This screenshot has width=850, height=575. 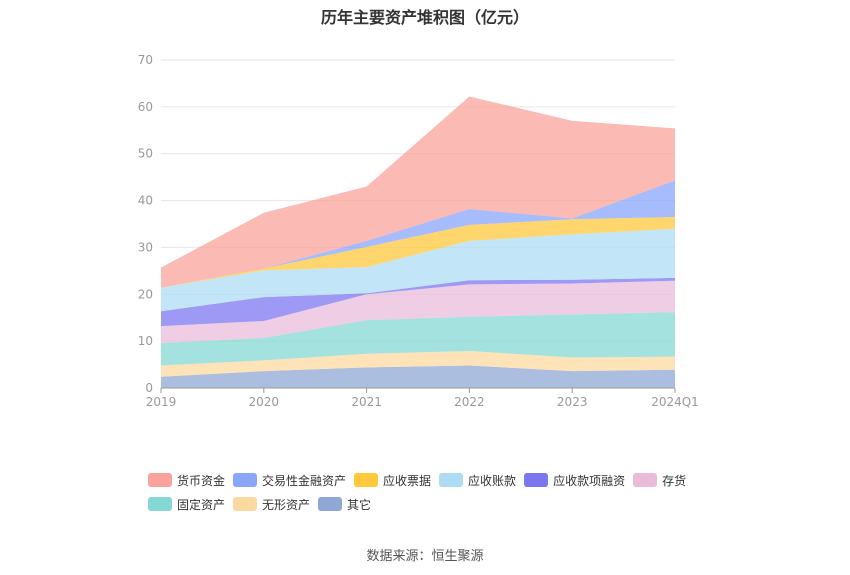 What do you see at coordinates (469, 402) in the screenshot?
I see `x-tick-label: 2022` at bounding box center [469, 402].